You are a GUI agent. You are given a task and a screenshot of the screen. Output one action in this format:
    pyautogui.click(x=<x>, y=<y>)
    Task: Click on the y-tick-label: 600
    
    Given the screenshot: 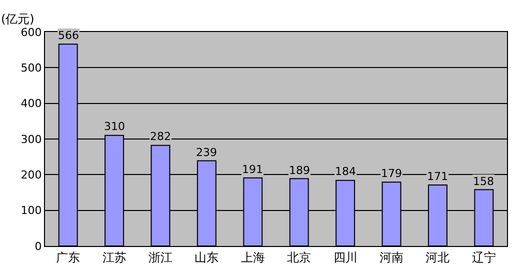 What is the action you would take?
    pyautogui.click(x=31, y=32)
    